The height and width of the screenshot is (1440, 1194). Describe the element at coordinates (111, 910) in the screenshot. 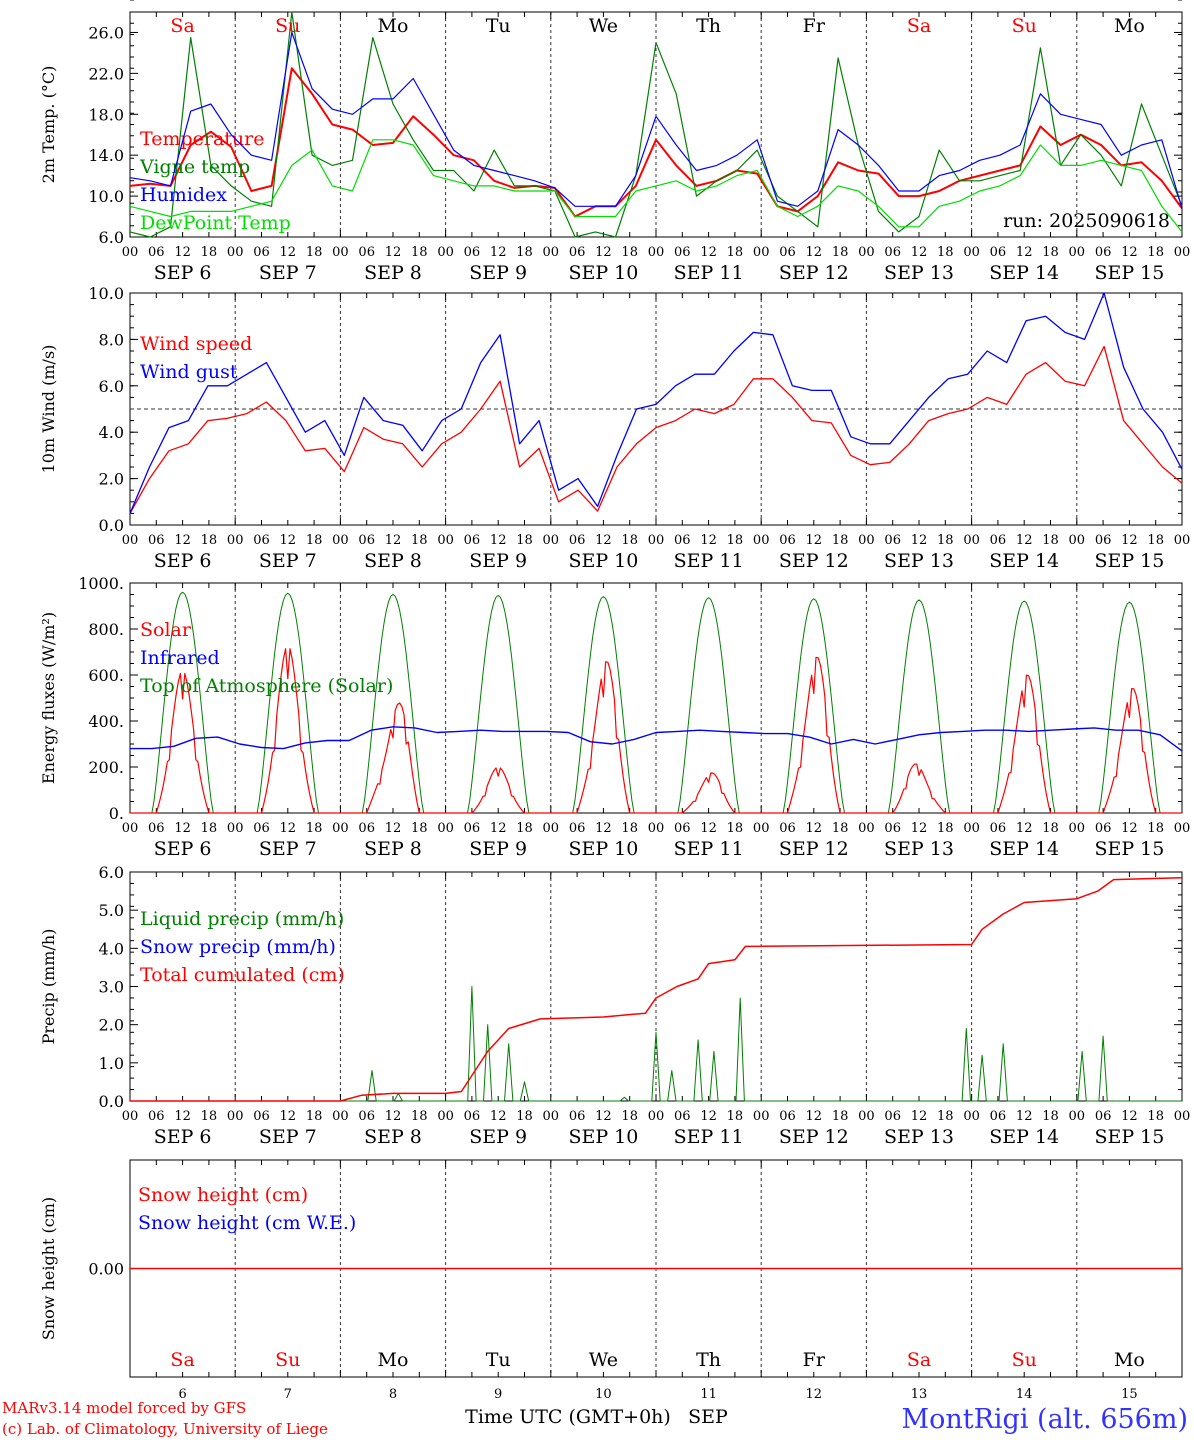

I see `y-tick-label: 5.0` at that location.